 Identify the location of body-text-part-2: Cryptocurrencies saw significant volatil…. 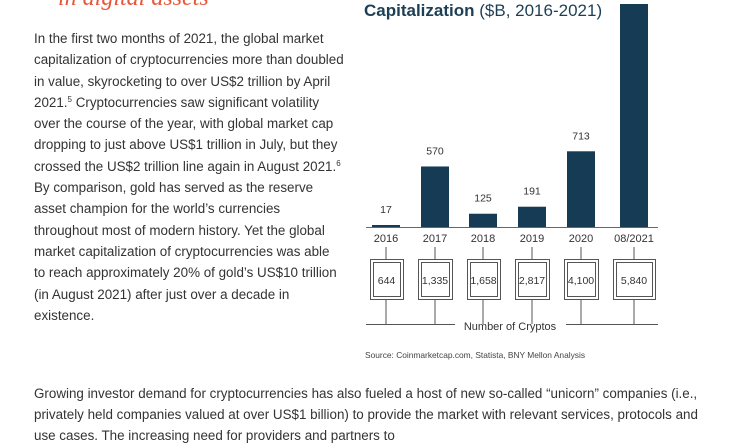
(186, 134).